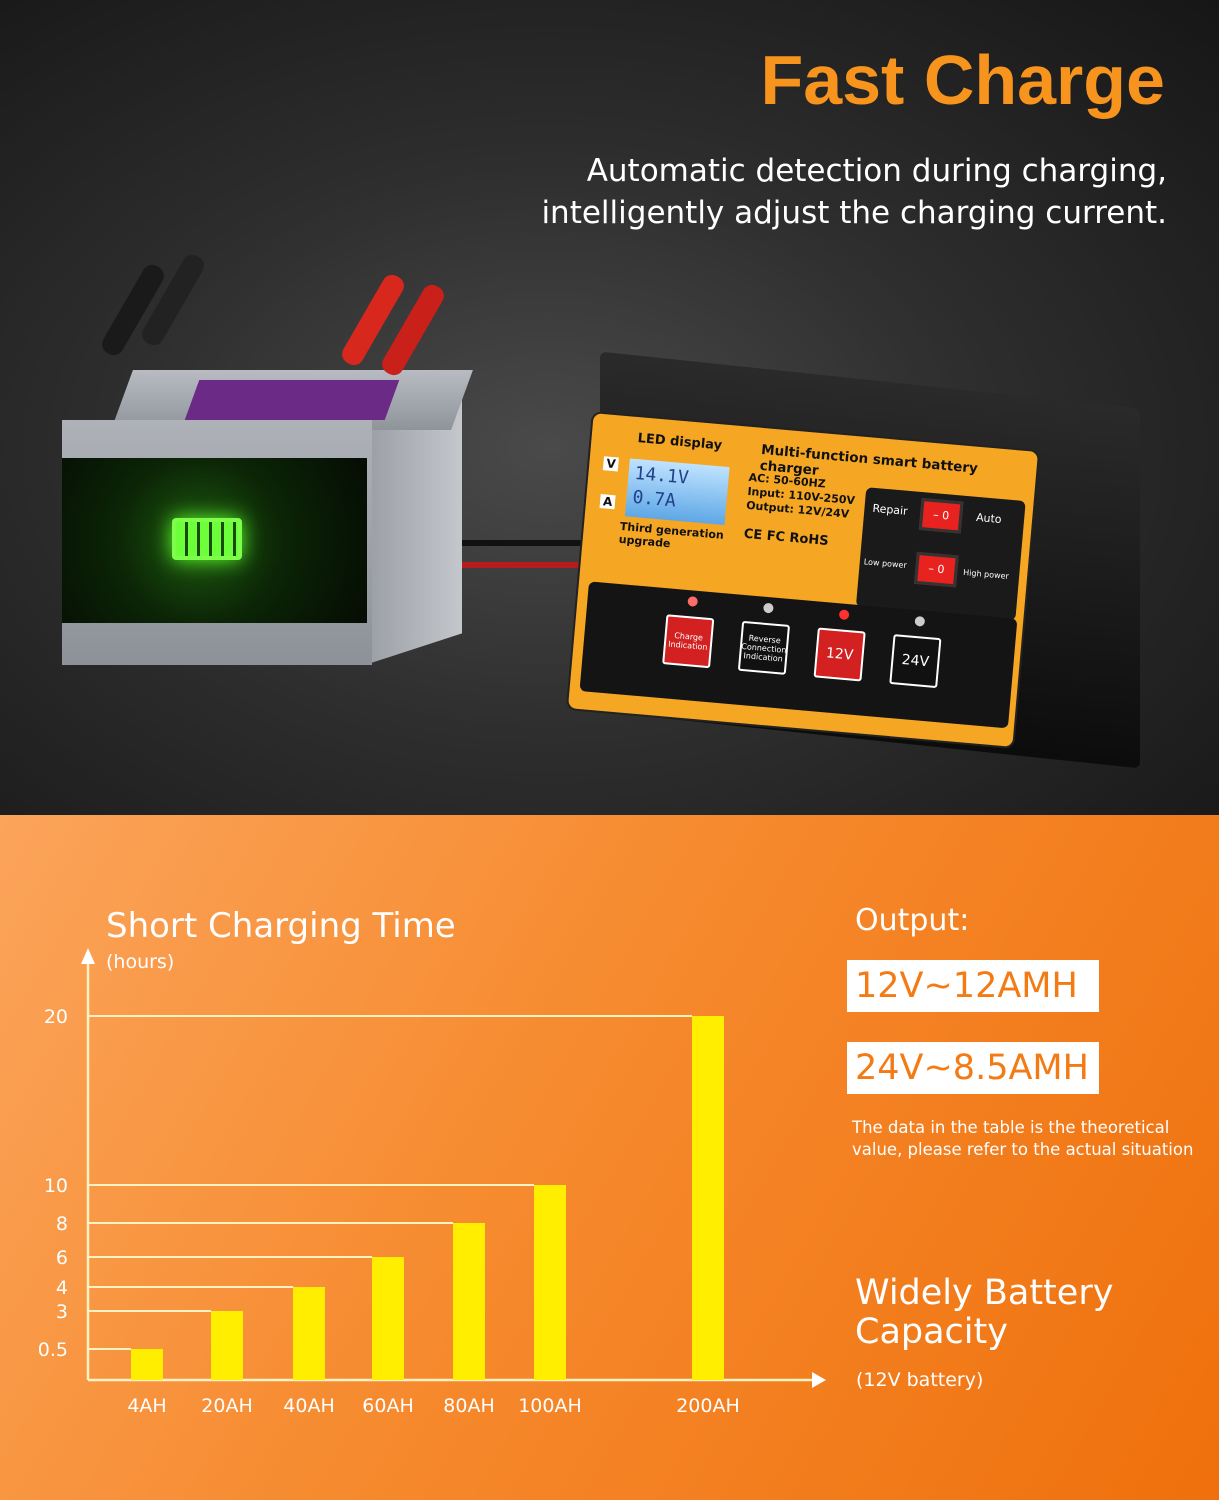 The width and height of the screenshot is (1219, 1500). What do you see at coordinates (267, 470) in the screenshot?
I see `car-battery-image` at bounding box center [267, 470].